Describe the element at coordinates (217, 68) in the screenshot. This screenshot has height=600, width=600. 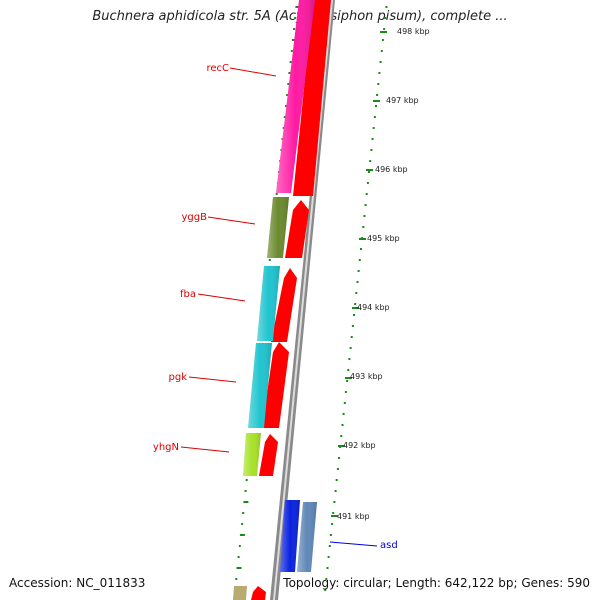
I see `gene-label: recC` at that location.